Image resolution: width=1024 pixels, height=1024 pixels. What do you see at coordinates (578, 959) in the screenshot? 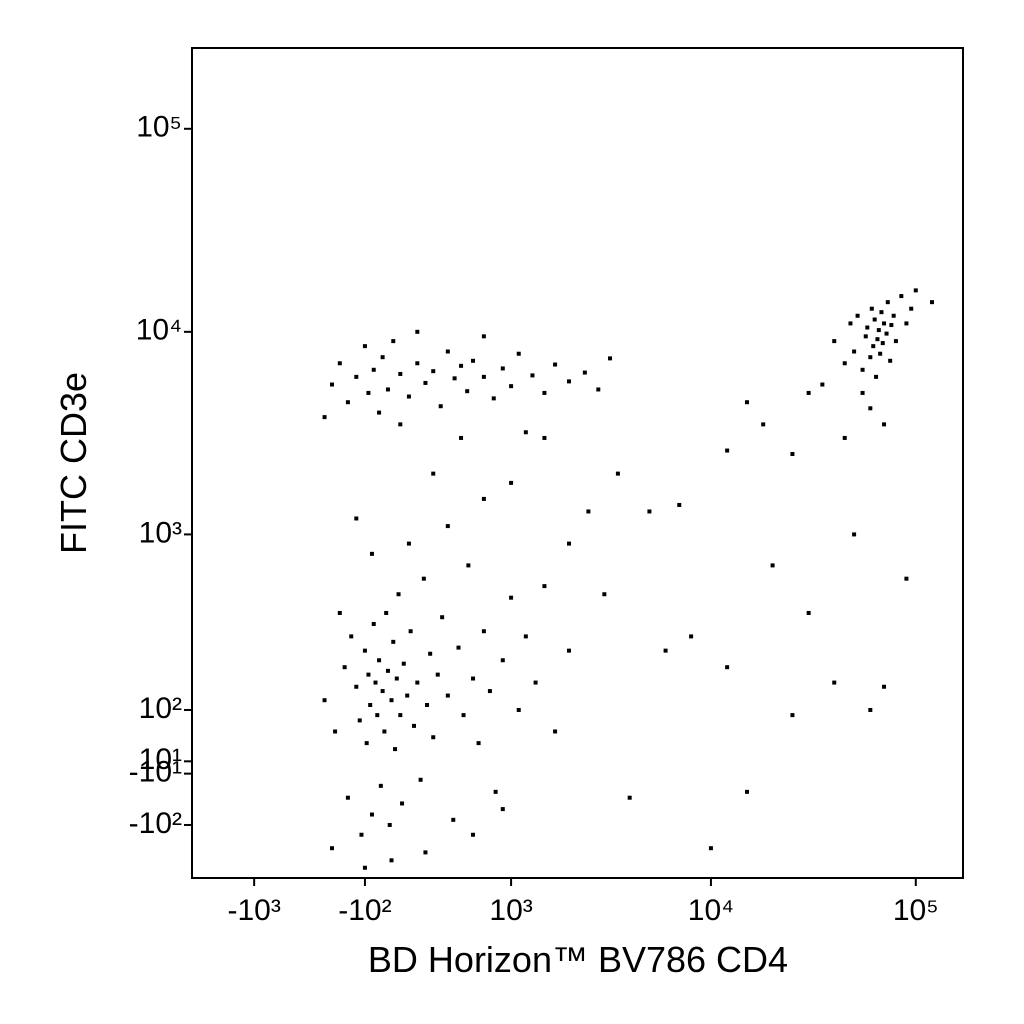
I see `x-axis-title: BD Horizon™ BV786 CD4` at bounding box center [578, 959].